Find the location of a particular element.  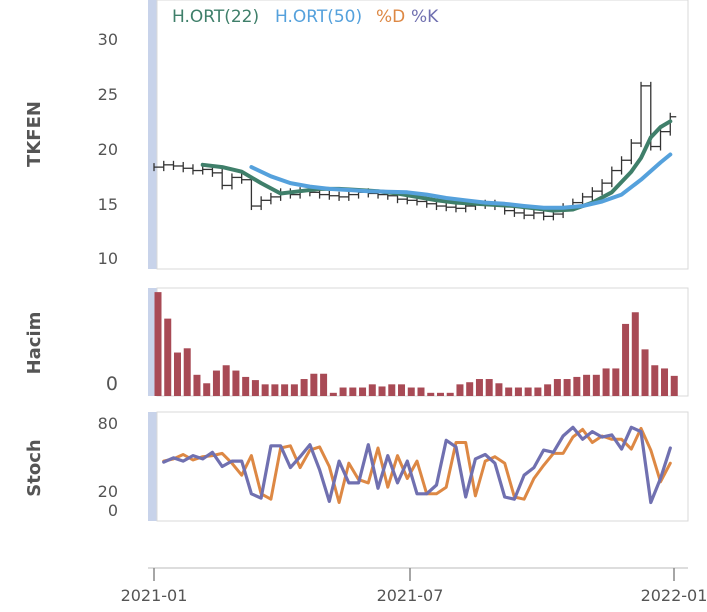

volume-panel-side-bar is located at coordinates (152, 342).